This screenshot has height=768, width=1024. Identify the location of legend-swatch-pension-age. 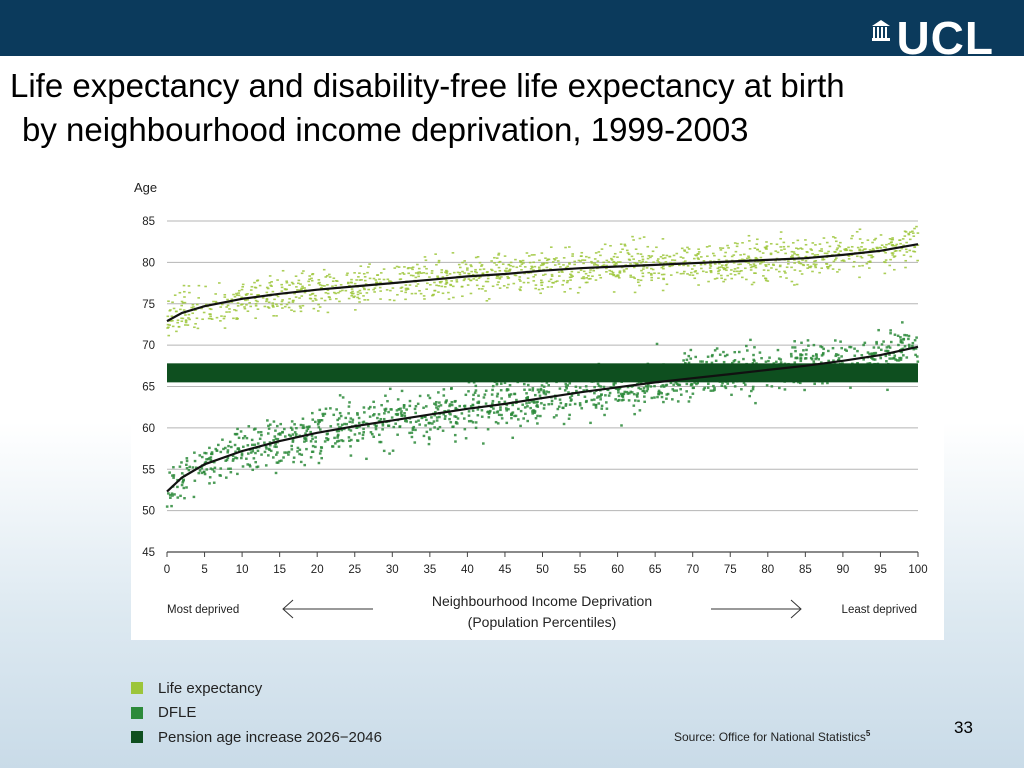
(137, 737).